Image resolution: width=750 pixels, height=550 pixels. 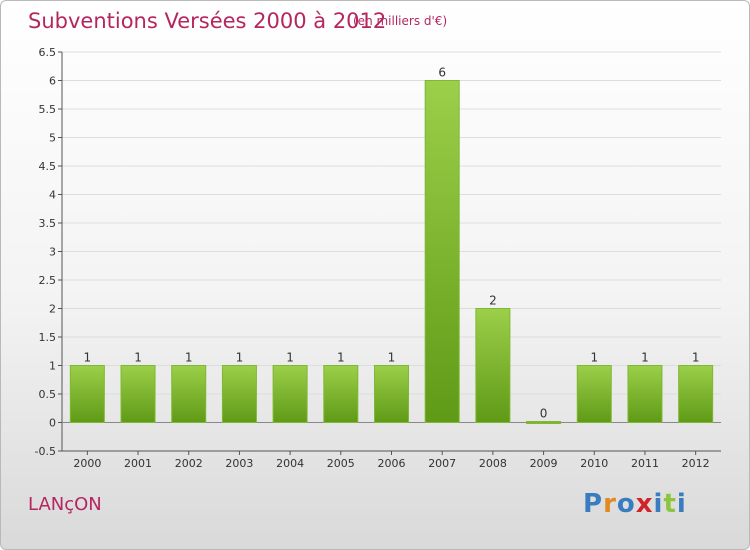 I want to click on data-label-2004: 1, so click(x=290, y=358).